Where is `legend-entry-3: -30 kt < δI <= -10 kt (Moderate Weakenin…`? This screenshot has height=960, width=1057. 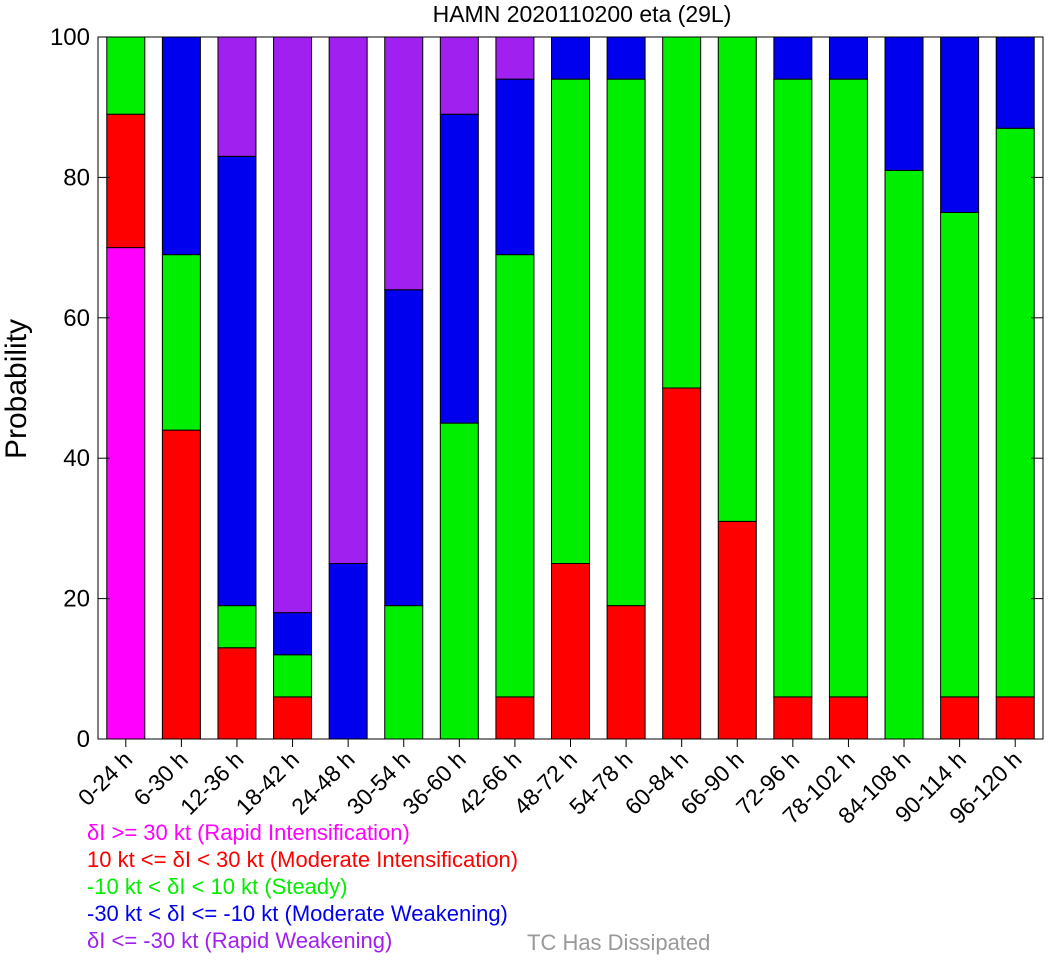
legend-entry-3: -30 kt < δI <= -10 kt (Moderate Weakenin… is located at coordinates (297, 913).